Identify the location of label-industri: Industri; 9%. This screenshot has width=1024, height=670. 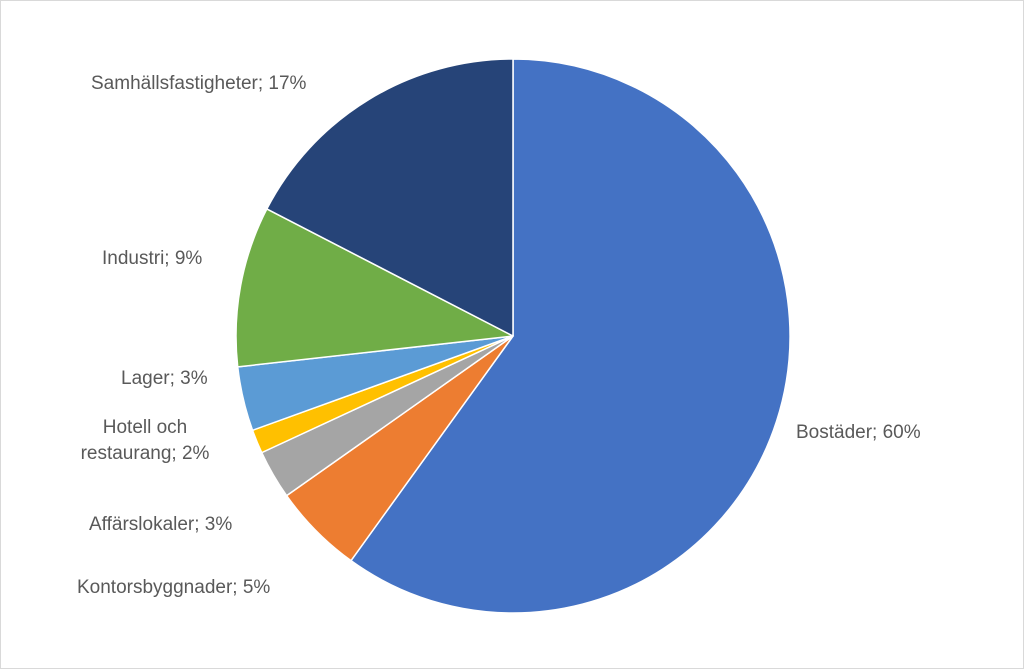
(152, 258).